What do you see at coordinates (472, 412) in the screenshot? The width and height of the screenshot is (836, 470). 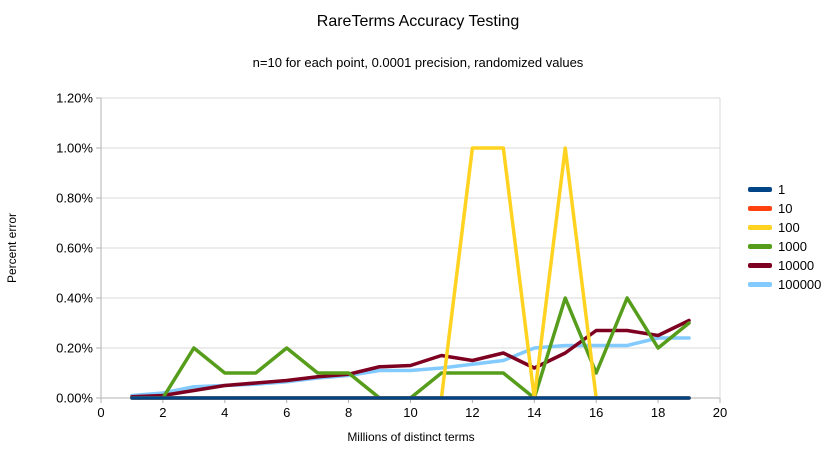 I see `x-tick-label: 12` at bounding box center [472, 412].